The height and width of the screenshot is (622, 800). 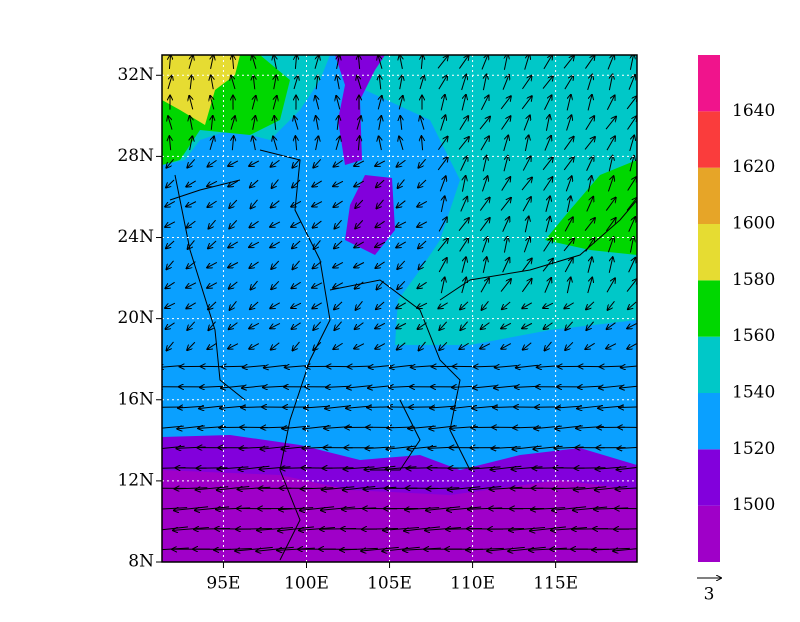 I want to click on lon-tick-label: 95E, so click(x=223, y=584).